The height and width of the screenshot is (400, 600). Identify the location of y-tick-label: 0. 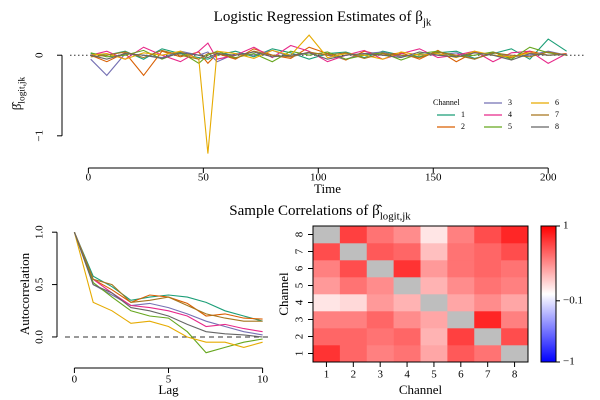
(40, 55).